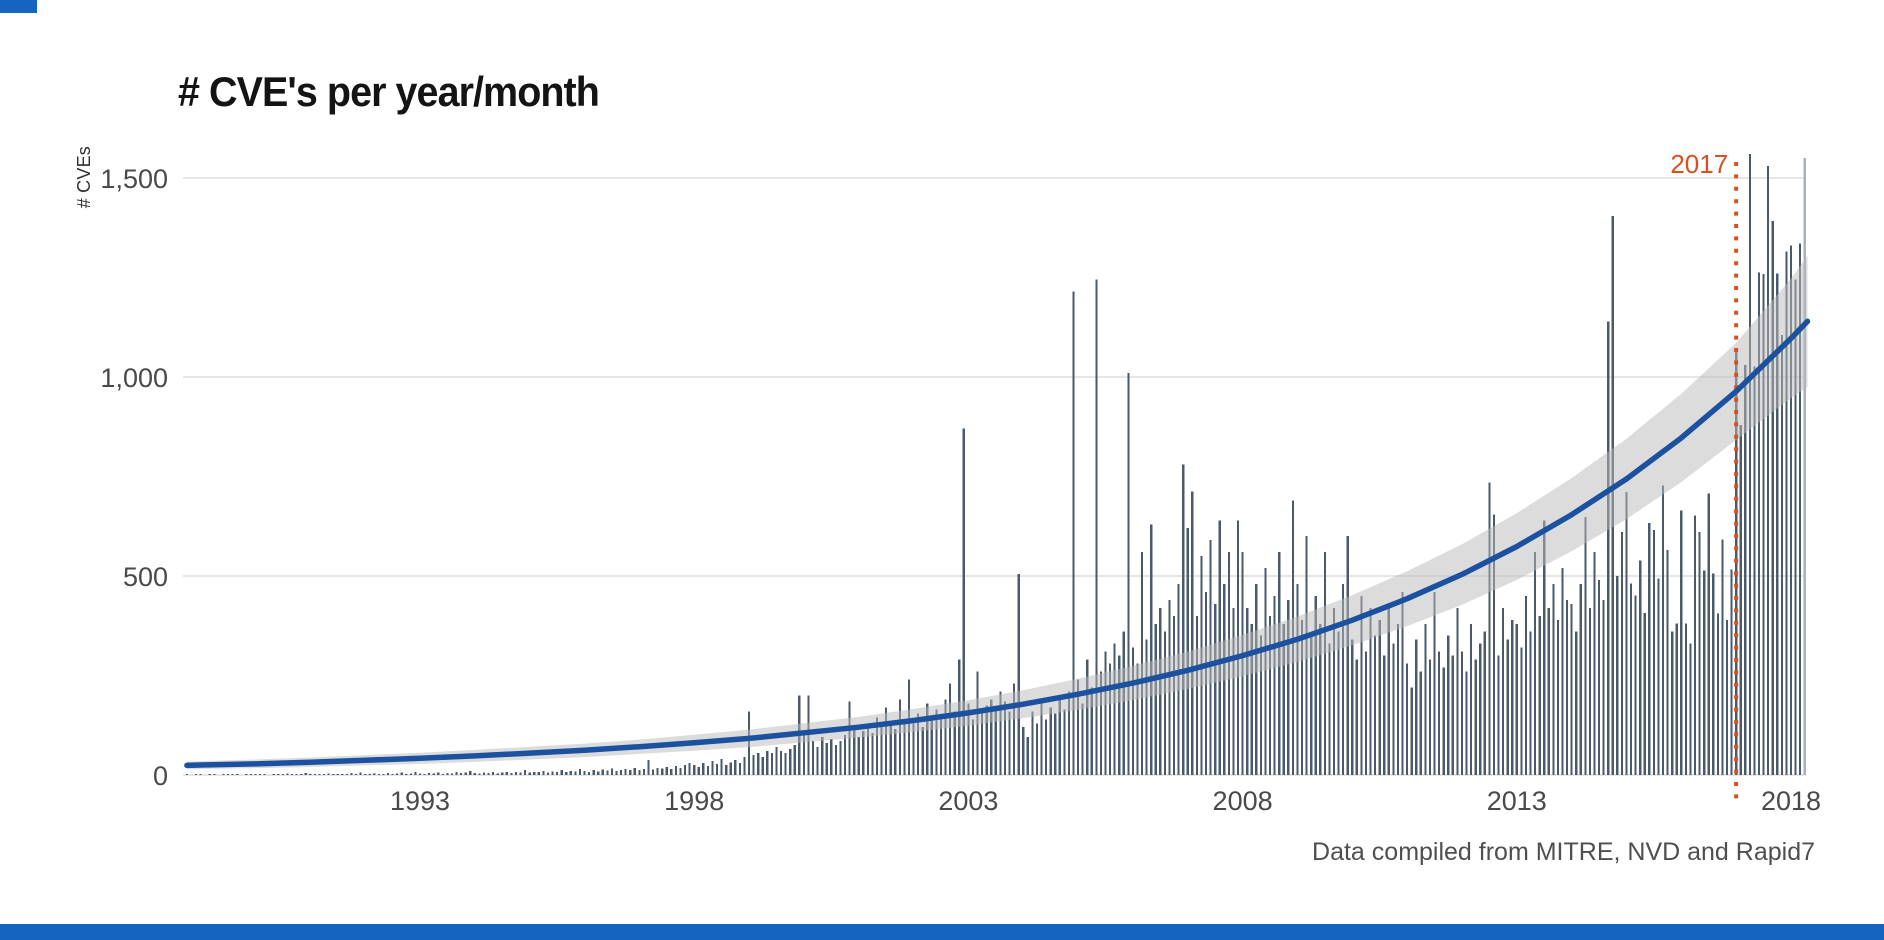 The image size is (1884, 940). What do you see at coordinates (389, 91) in the screenshot?
I see `chart-title: # CVE's per year/month` at bounding box center [389, 91].